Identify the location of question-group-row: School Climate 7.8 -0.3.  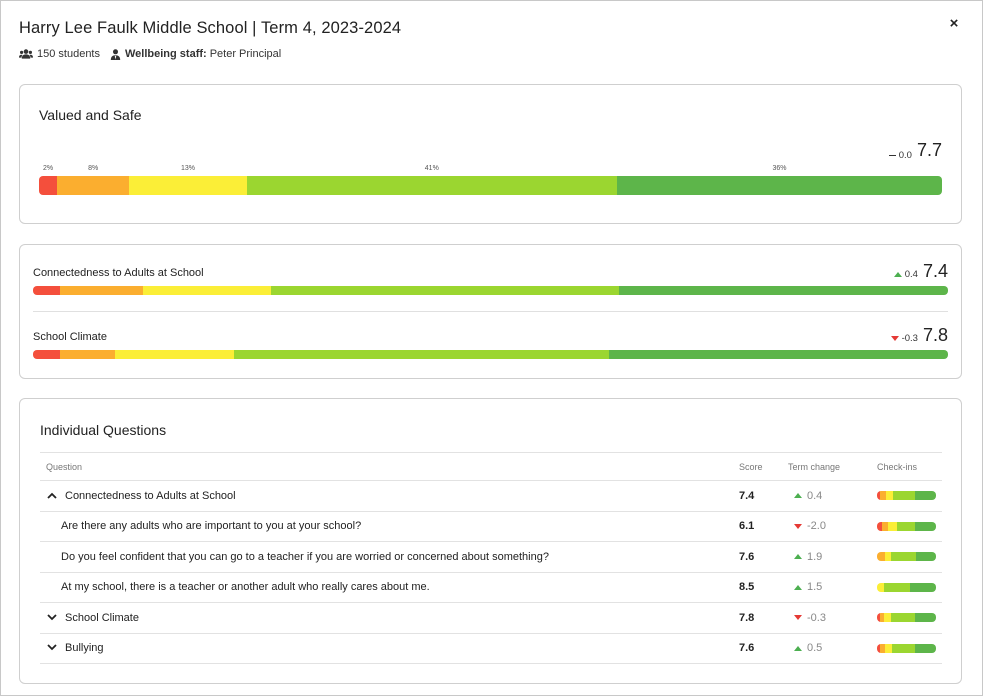
(491, 618).